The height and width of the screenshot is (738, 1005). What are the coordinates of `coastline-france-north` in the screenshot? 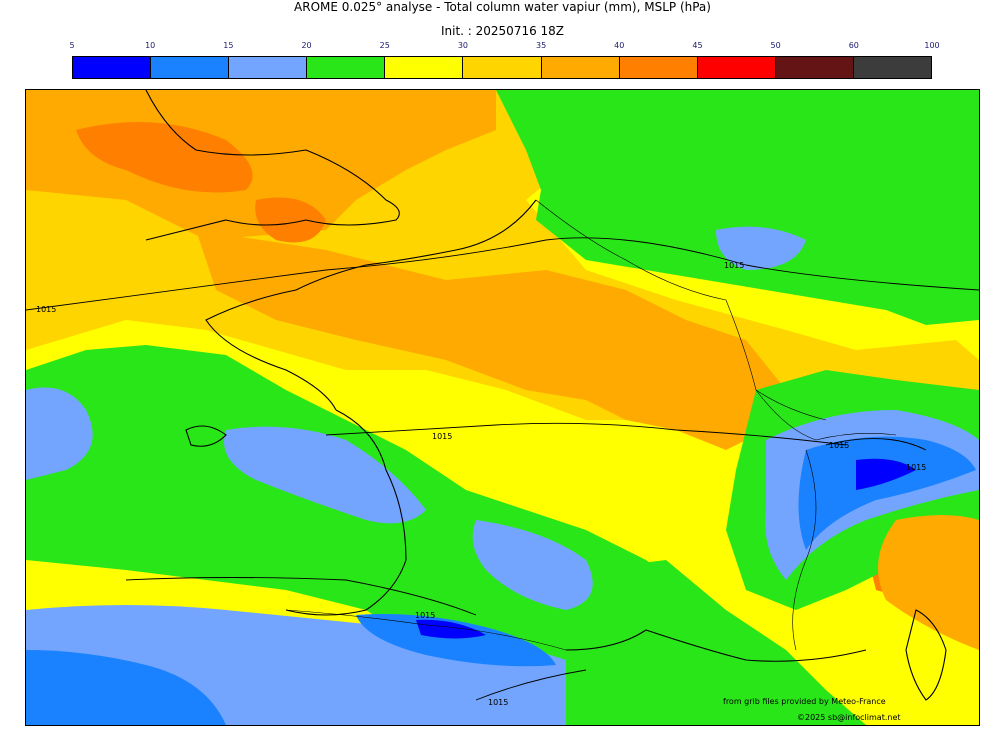 It's located at (371, 305).